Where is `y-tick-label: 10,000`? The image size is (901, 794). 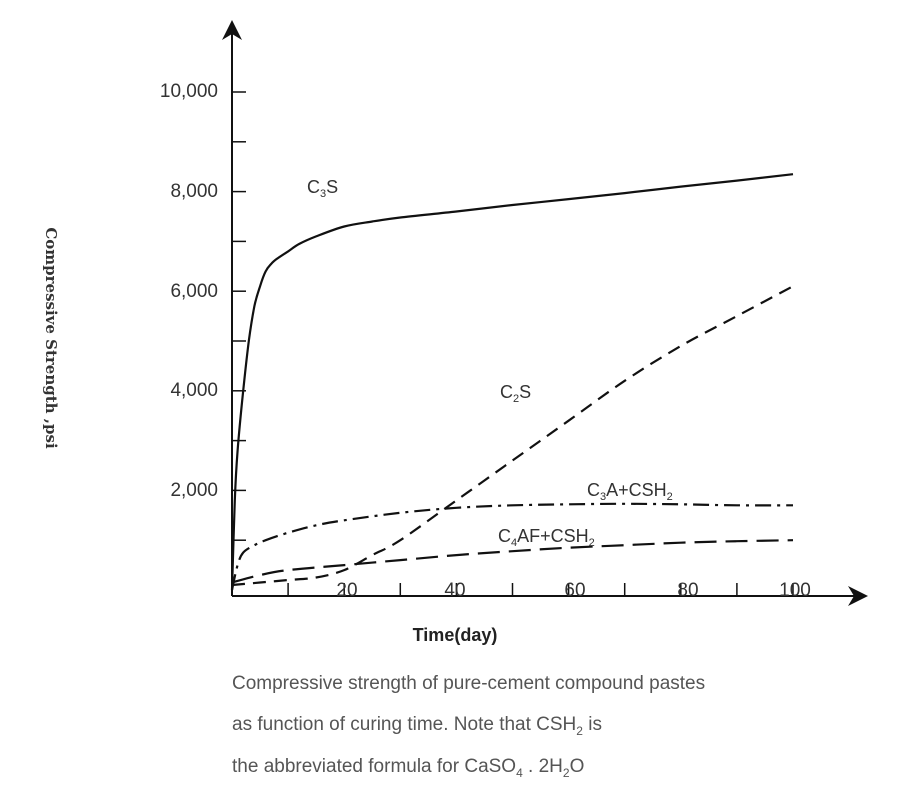
y-tick-label: 10,000 is located at coordinates (189, 91).